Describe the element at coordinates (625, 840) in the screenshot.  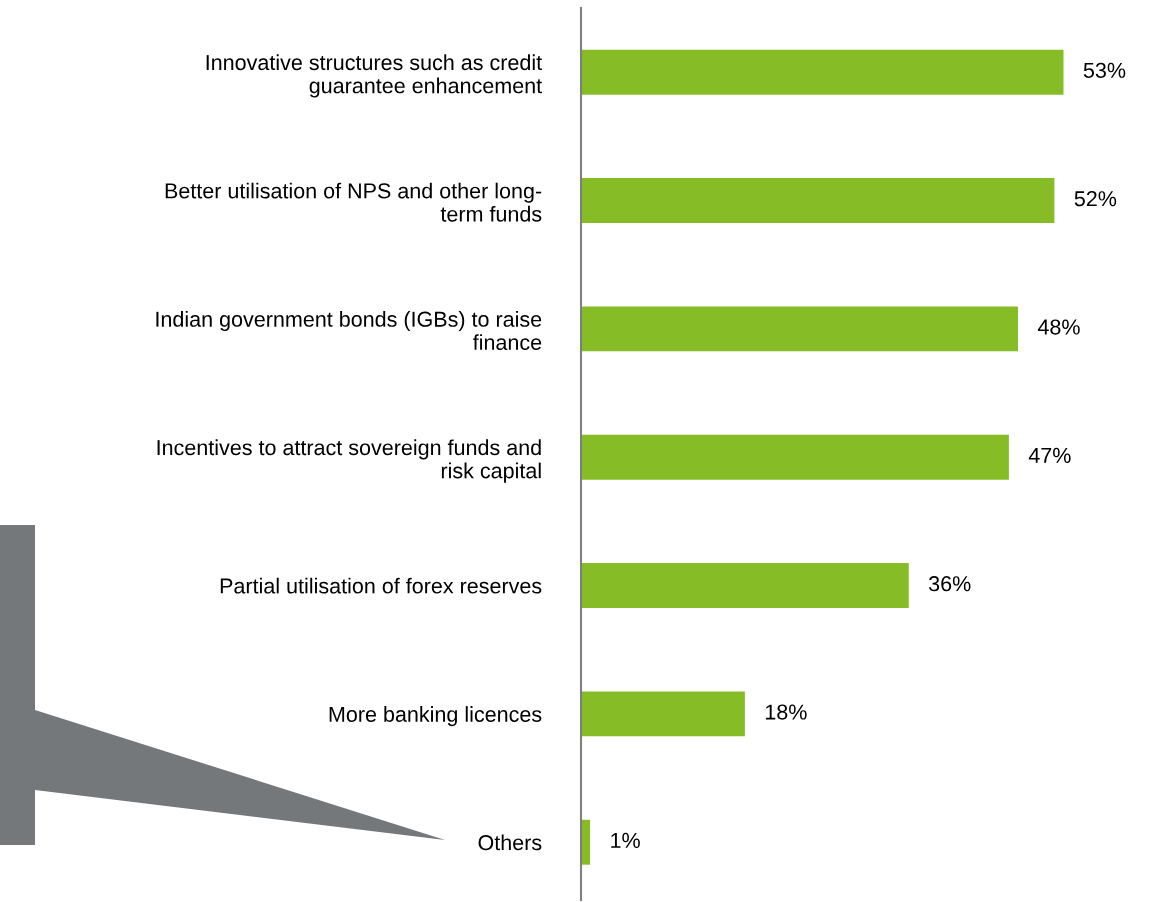
I see `data-label: 1%` at that location.